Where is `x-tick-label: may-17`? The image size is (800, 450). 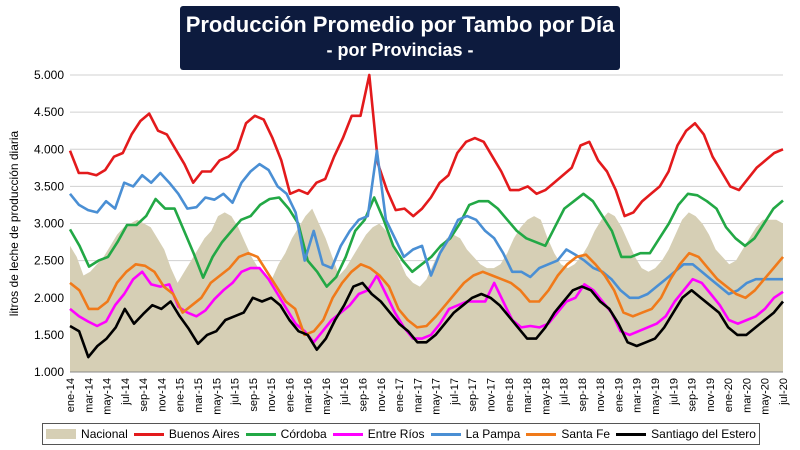
x-tick-label: may-17 is located at coordinates (437, 396).